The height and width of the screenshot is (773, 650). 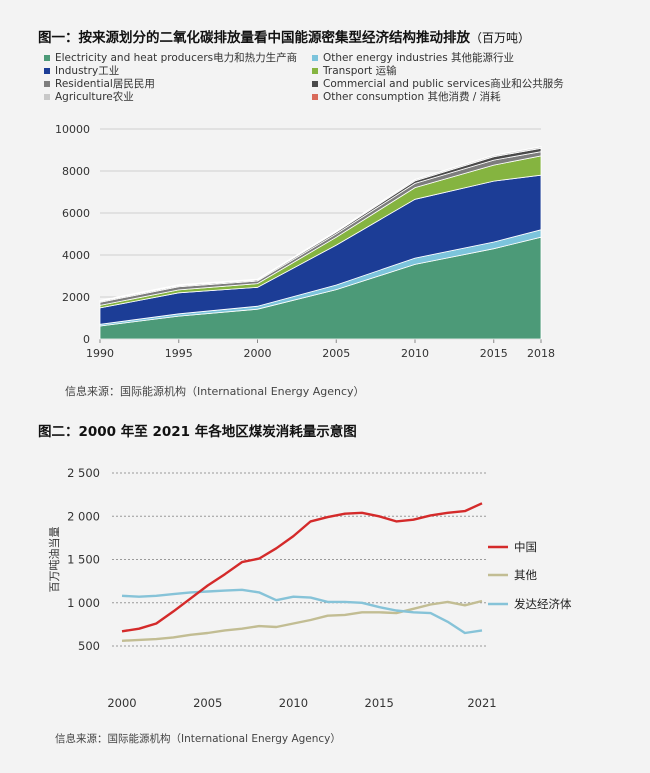 I want to click on legend-label-transport: Transport 运输, so click(x=360, y=71).